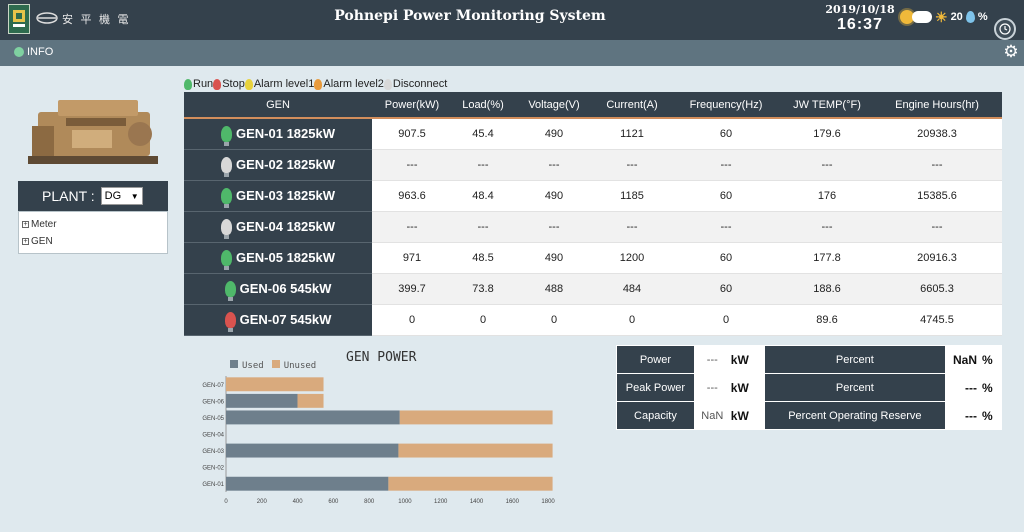 This screenshot has width=1024, height=532. I want to click on settings-gear-icon: ⚙, so click(1011, 51).